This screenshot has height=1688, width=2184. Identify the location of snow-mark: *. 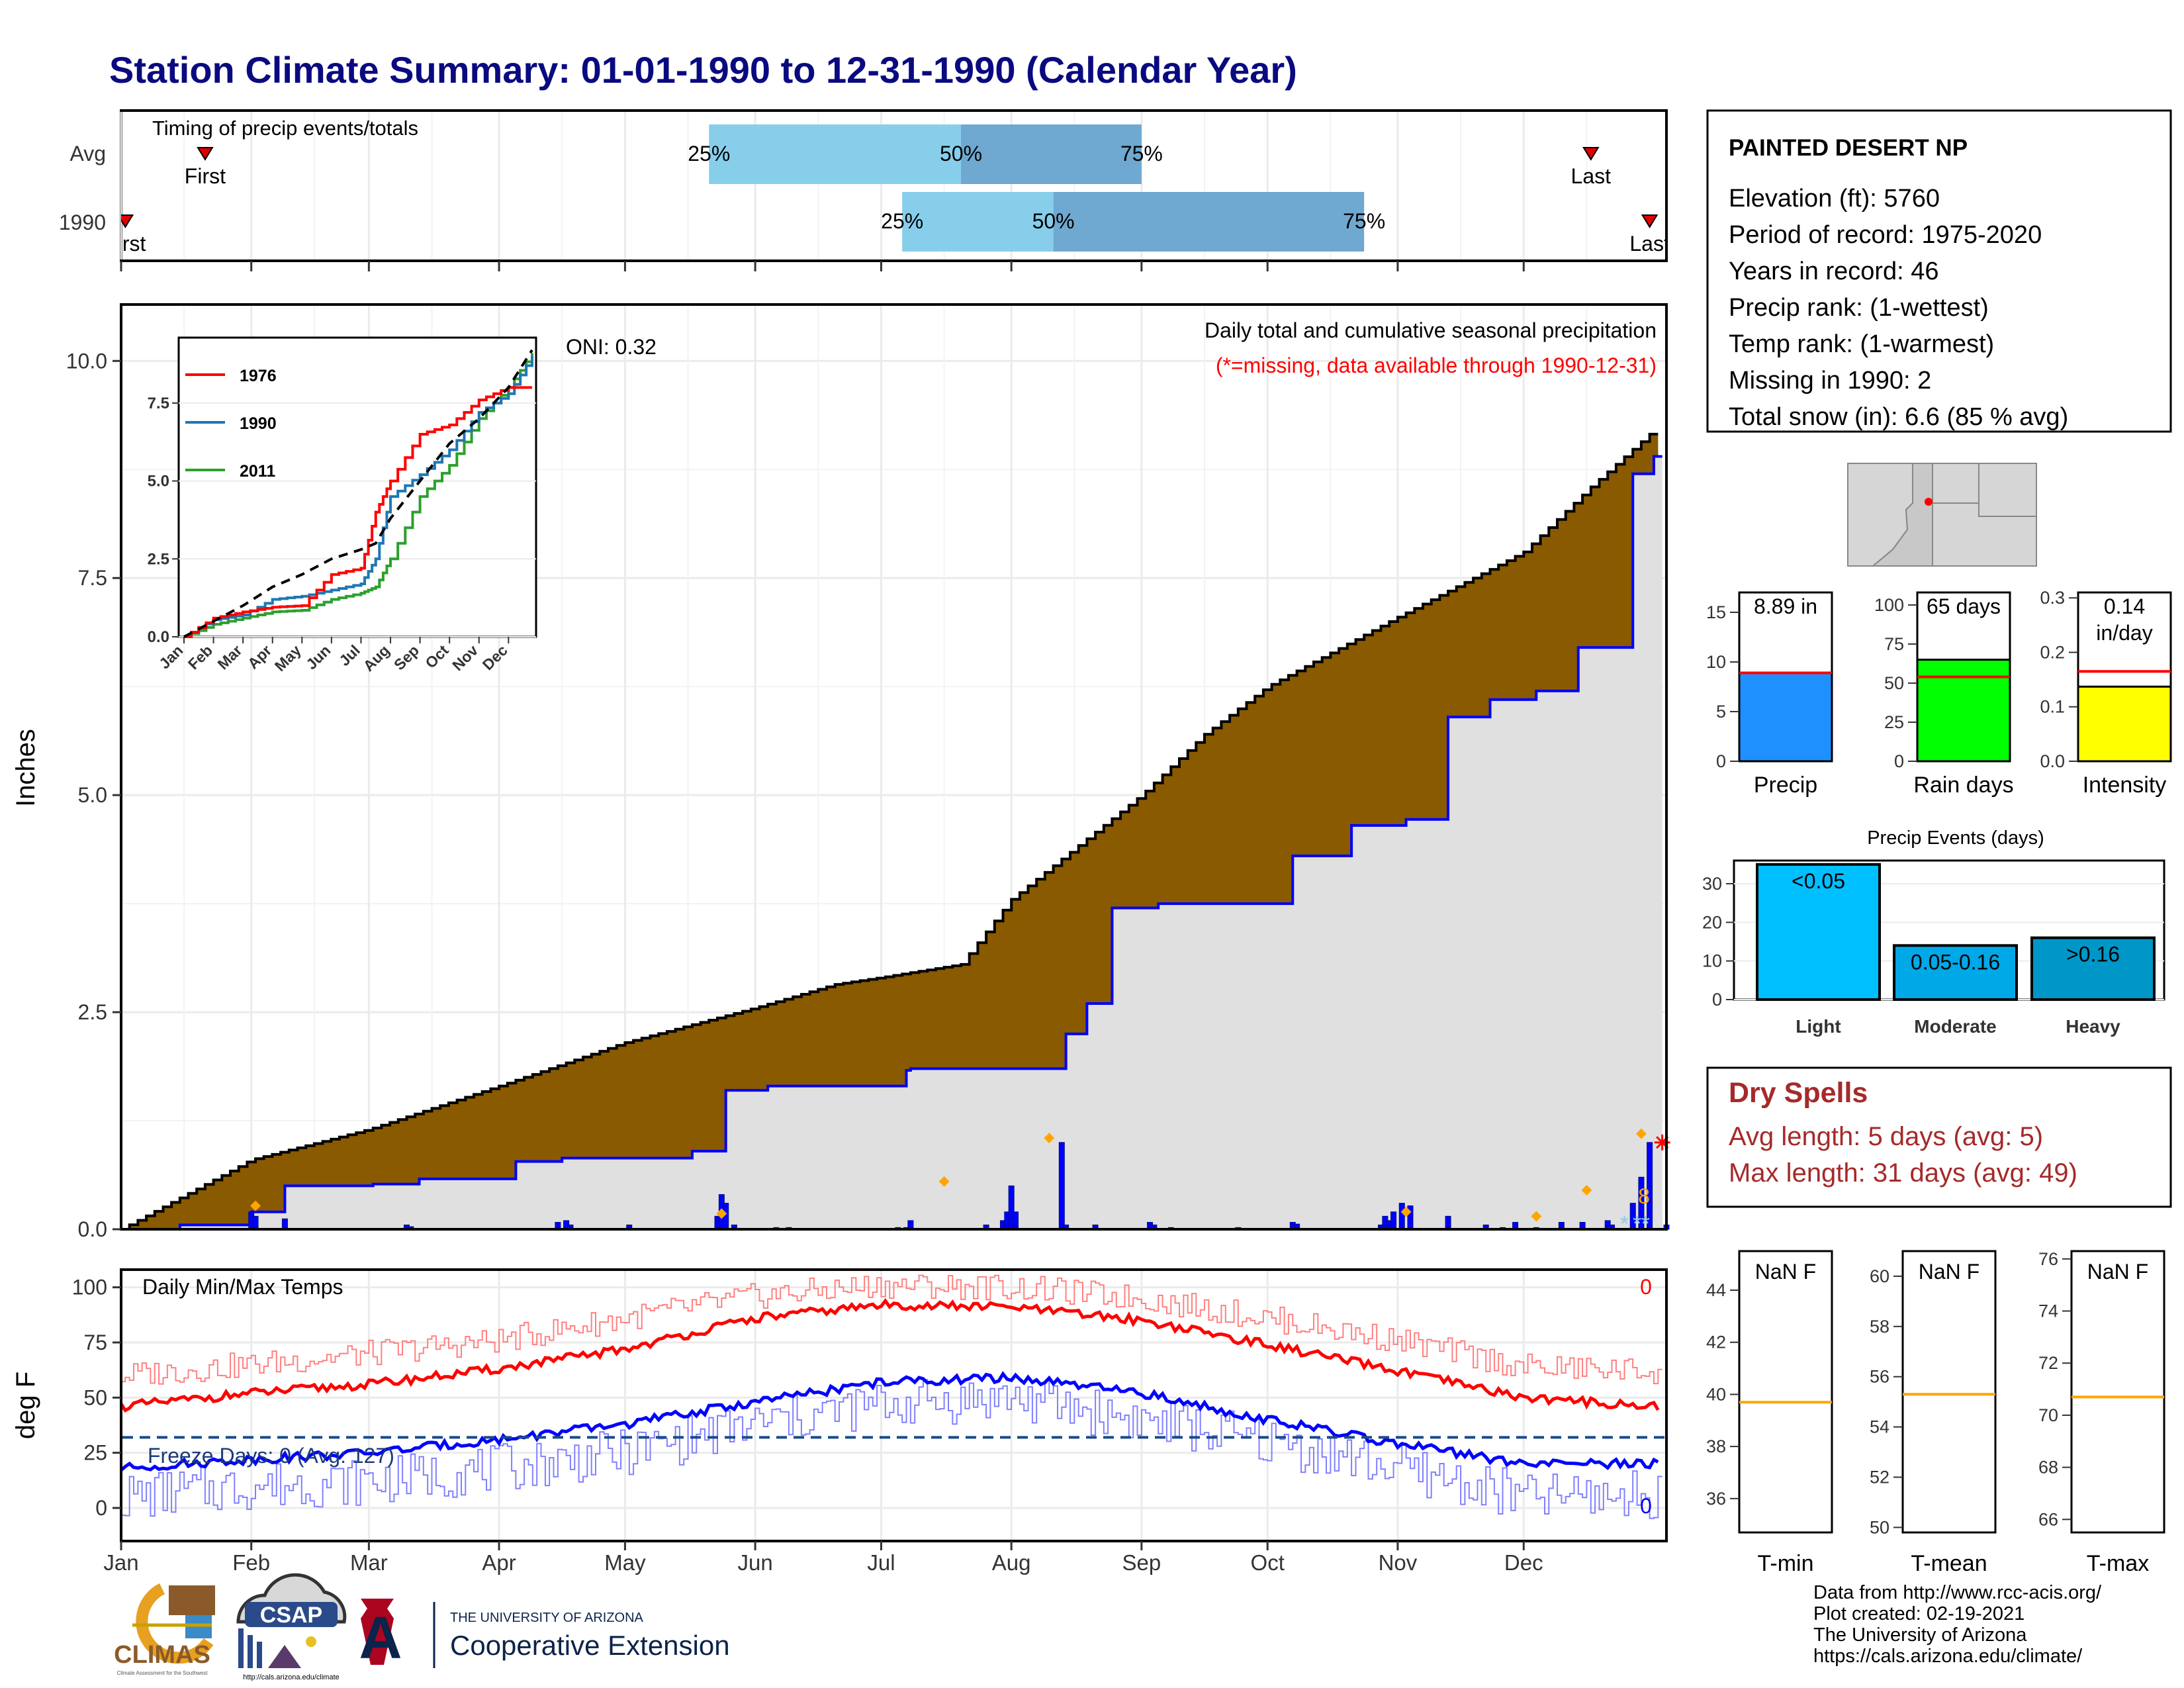
(1645, 1224).